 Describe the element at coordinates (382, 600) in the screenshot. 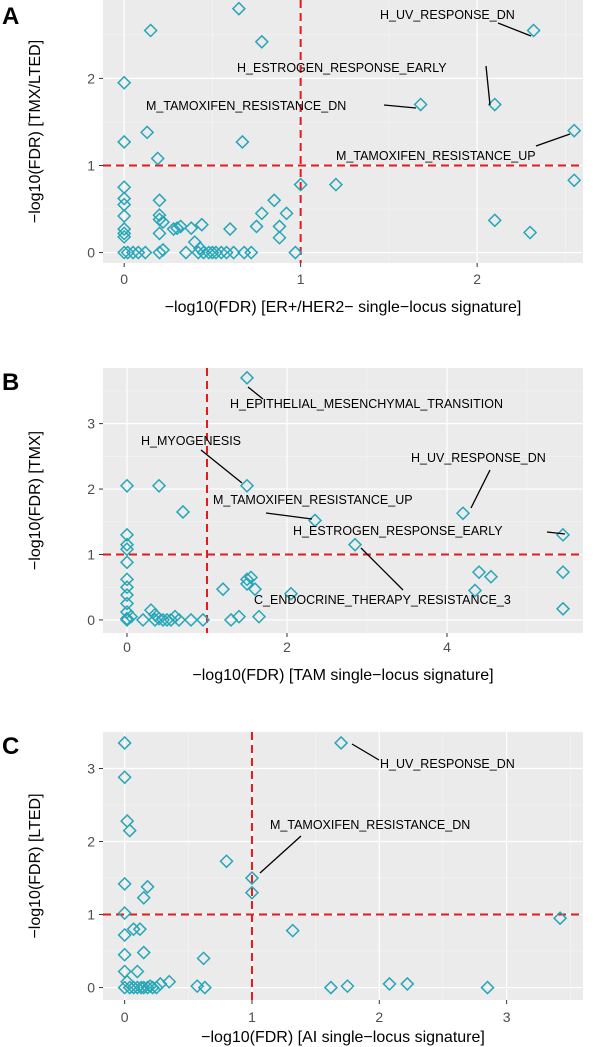

I see `annotation-label: C_ENDOCRINE_THERAPY_RESISTANCE_3` at that location.